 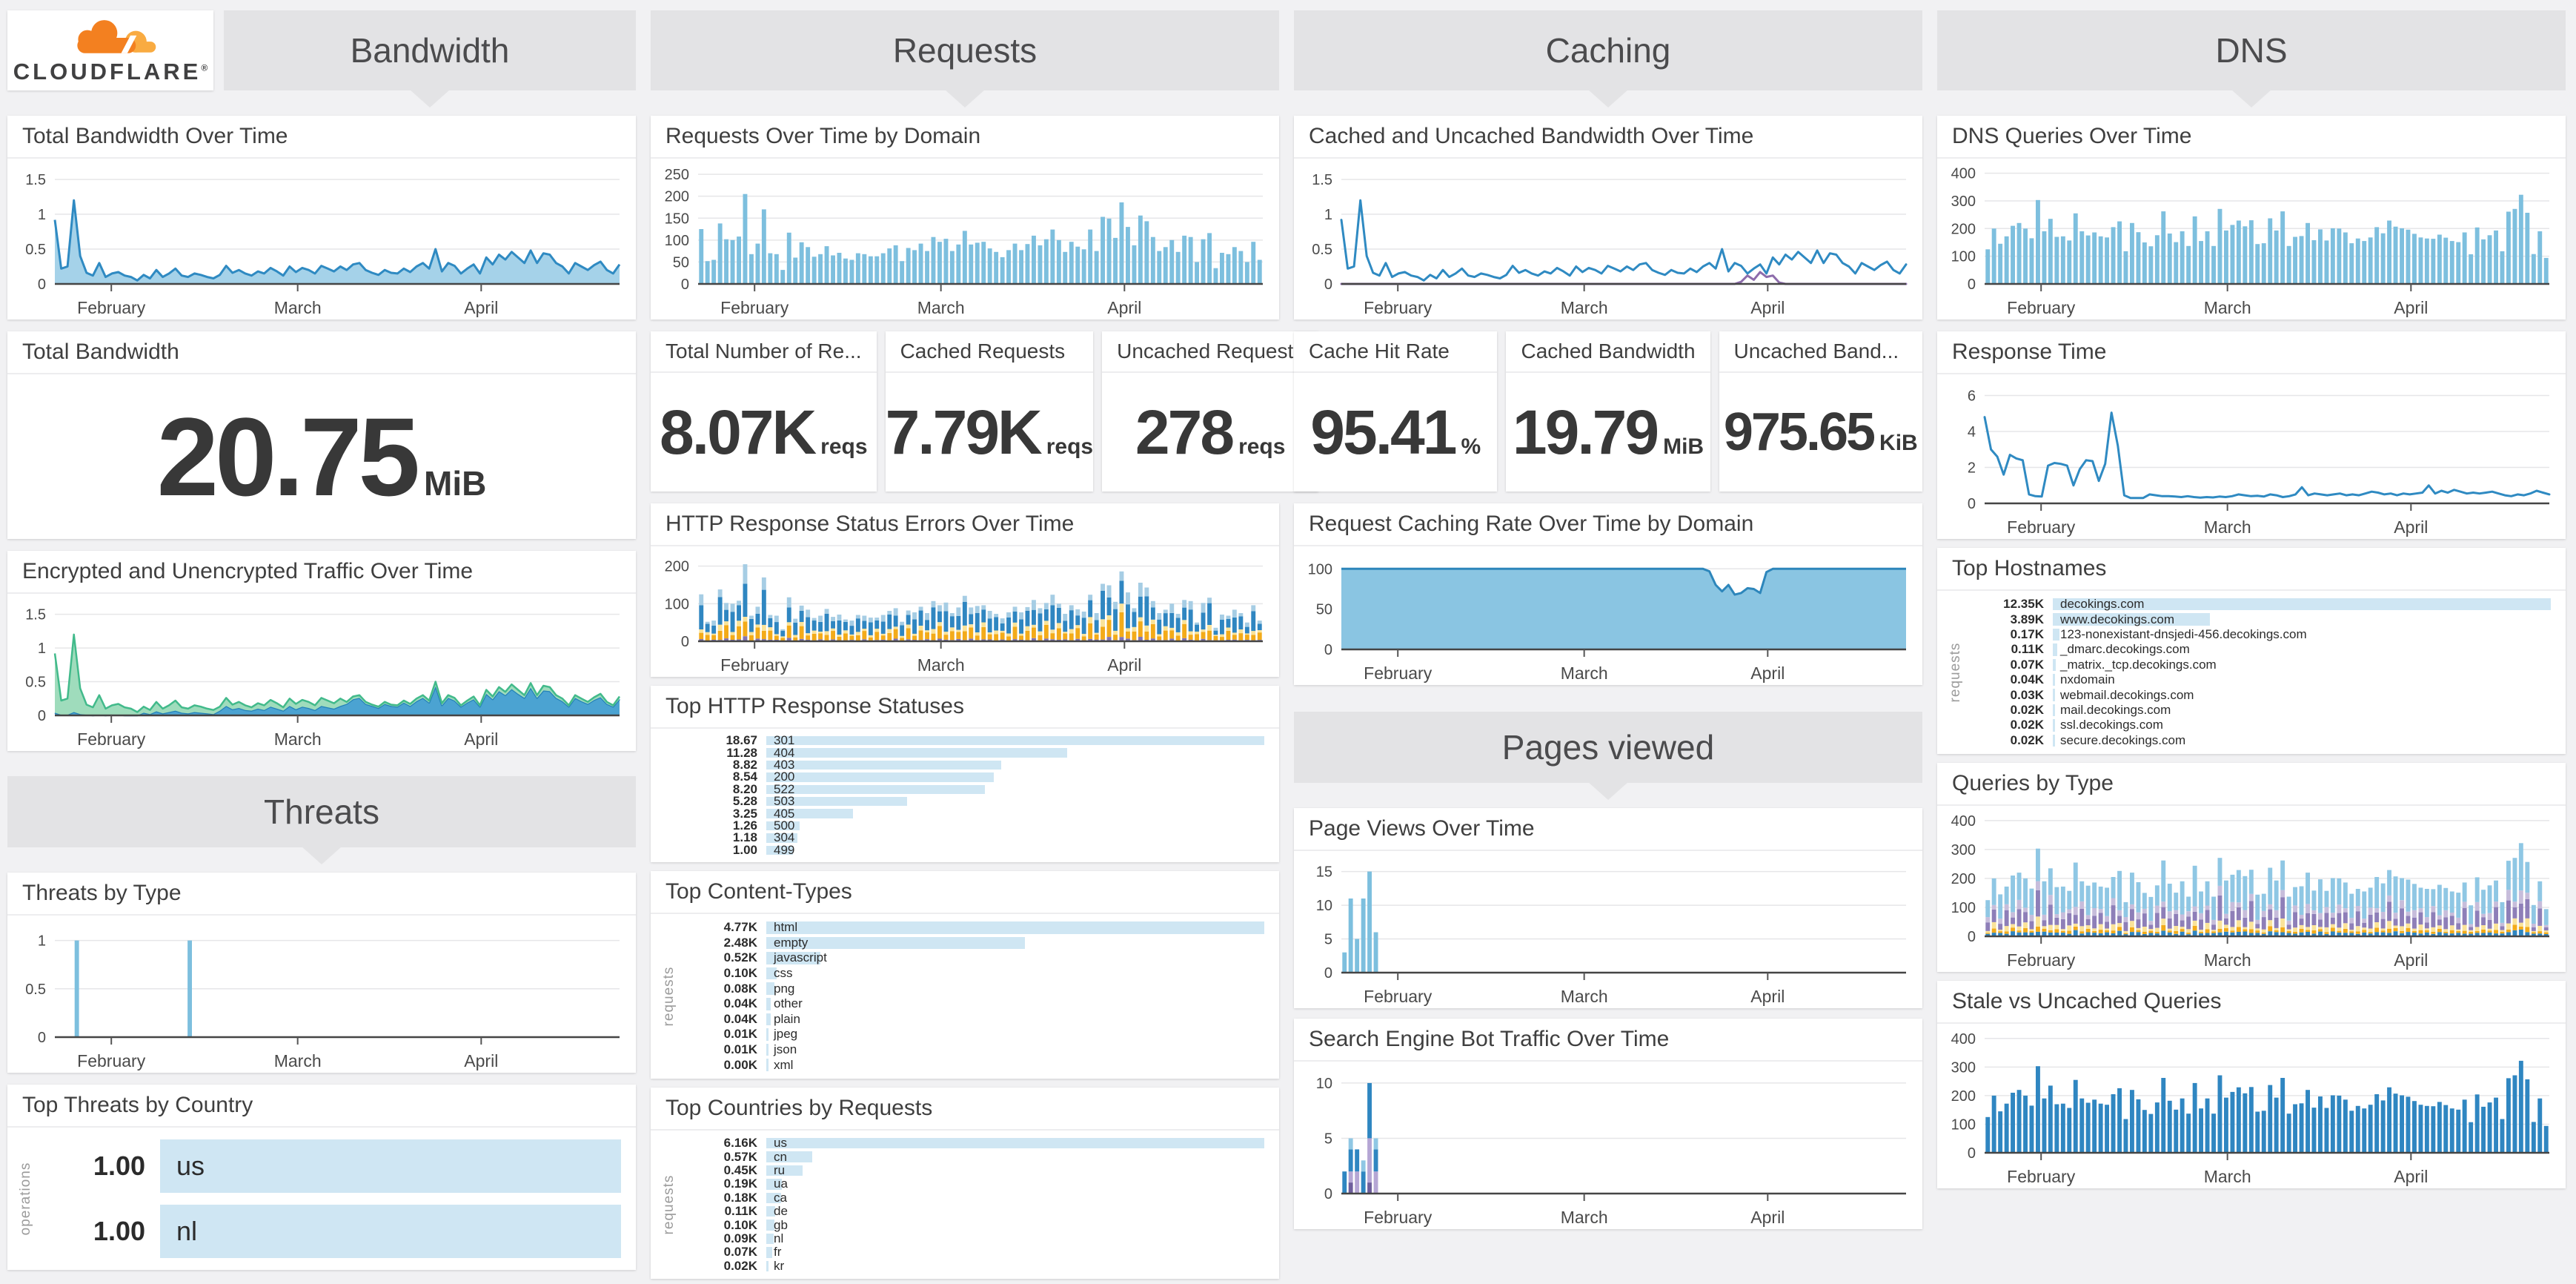 What do you see at coordinates (1608, 58) in the screenshot?
I see `section-header-caching: Caching` at bounding box center [1608, 58].